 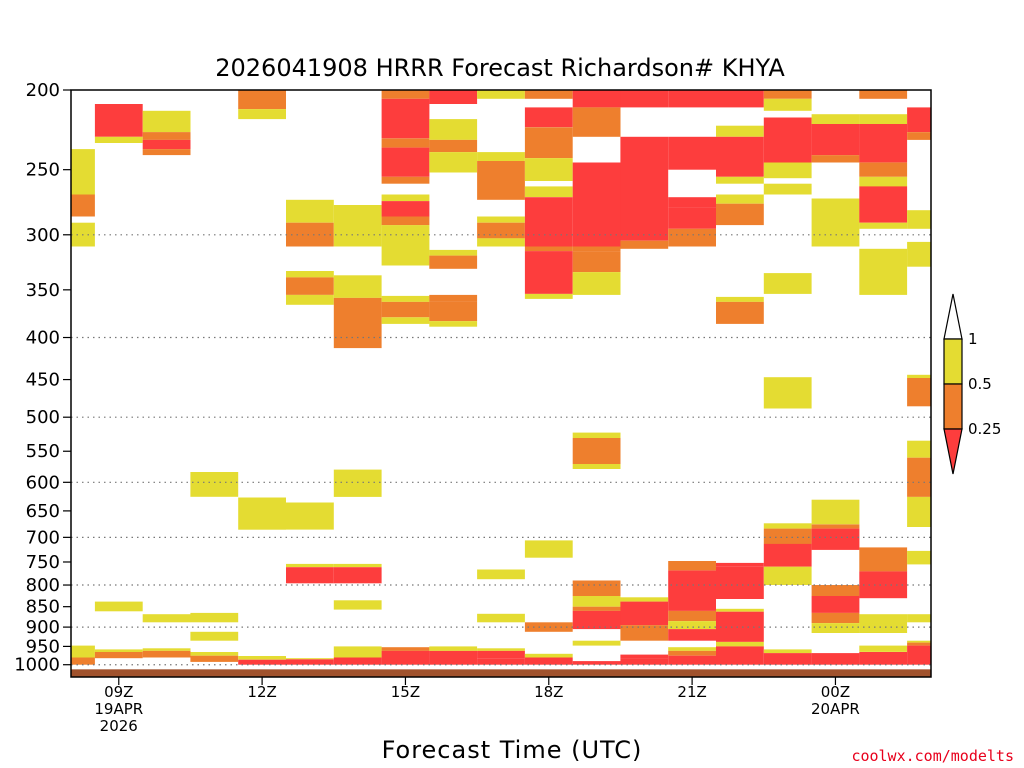 What do you see at coordinates (43, 417) in the screenshot?
I see `y-tick-label: 500` at bounding box center [43, 417].